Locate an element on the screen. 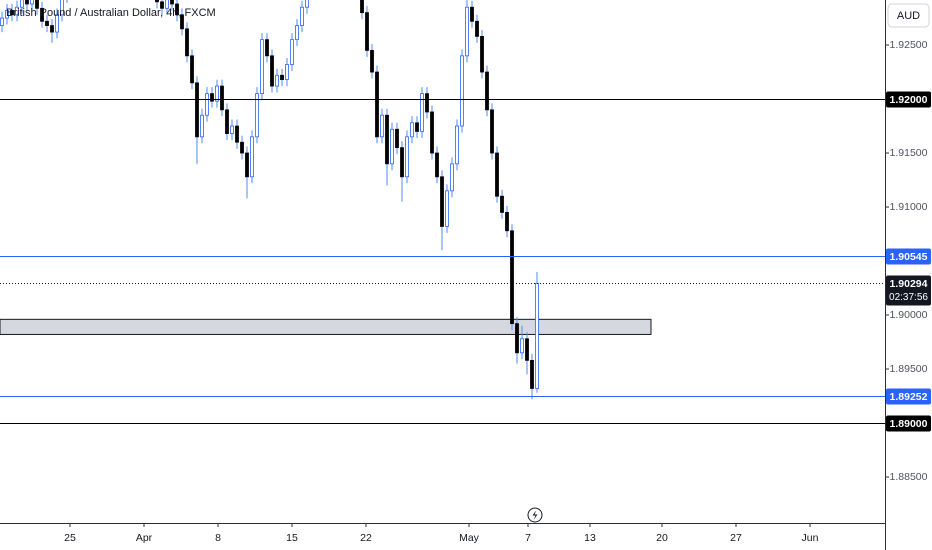 The width and height of the screenshot is (932, 550). currency: AUD is located at coordinates (908, 16).